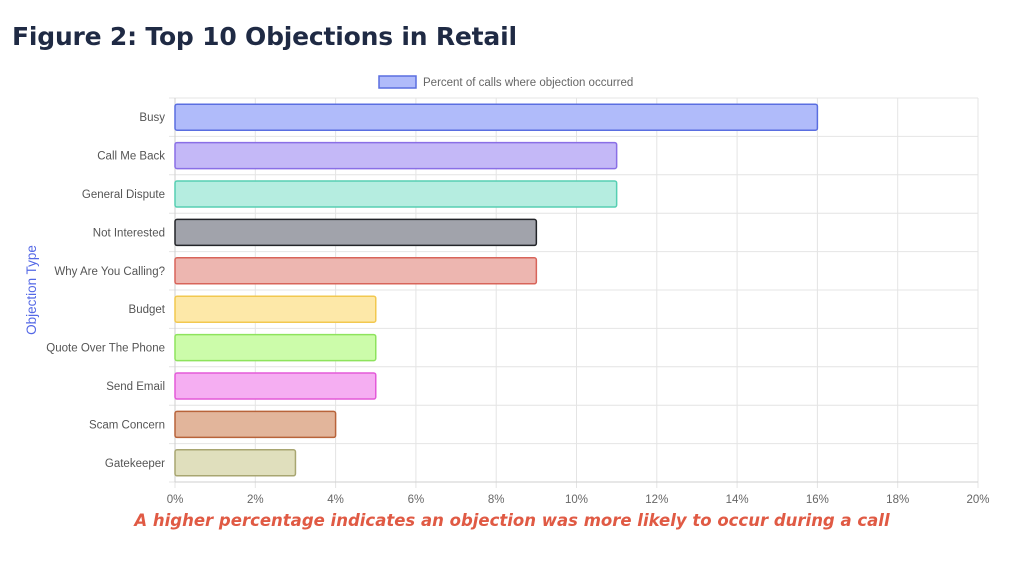 The image size is (1024, 576). I want to click on category-label: Gatekeeper, so click(135, 464).